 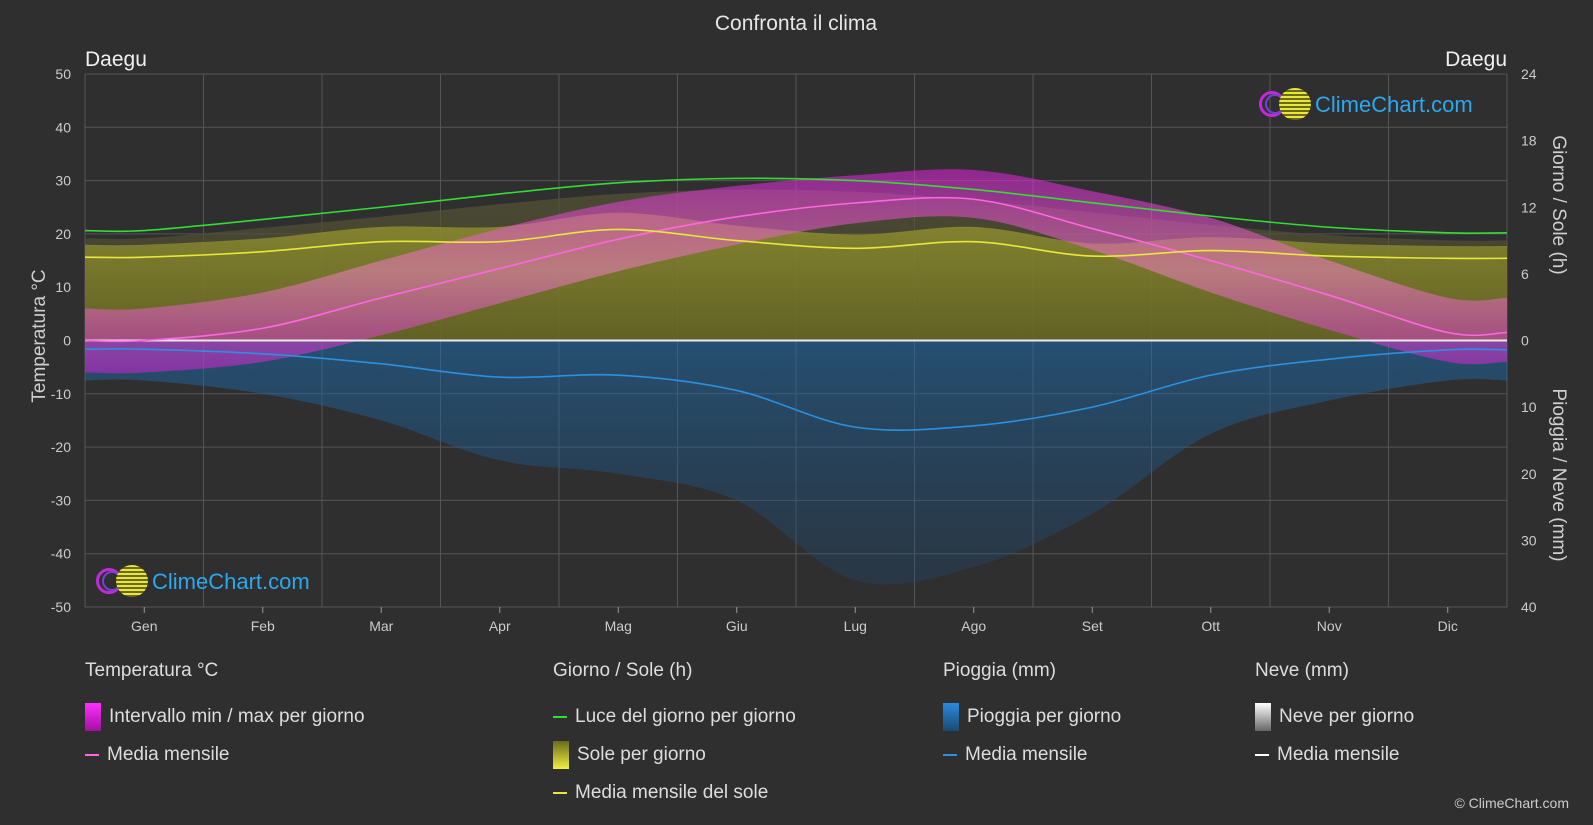 I want to click on chart-title: Confronta il clima, so click(x=796, y=23).